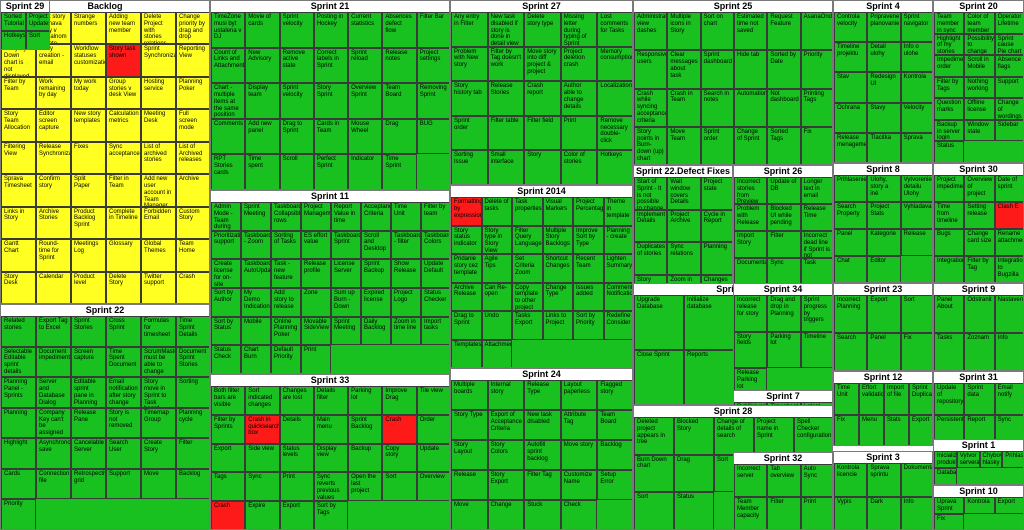  I want to click on story-cell: Group stories v desk View, so click(123, 93).